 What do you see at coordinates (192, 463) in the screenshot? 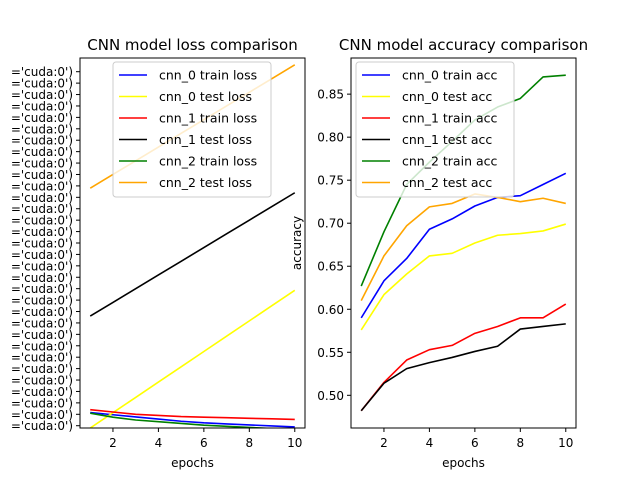
I see `loss-chart-xlabel: epochs` at bounding box center [192, 463].